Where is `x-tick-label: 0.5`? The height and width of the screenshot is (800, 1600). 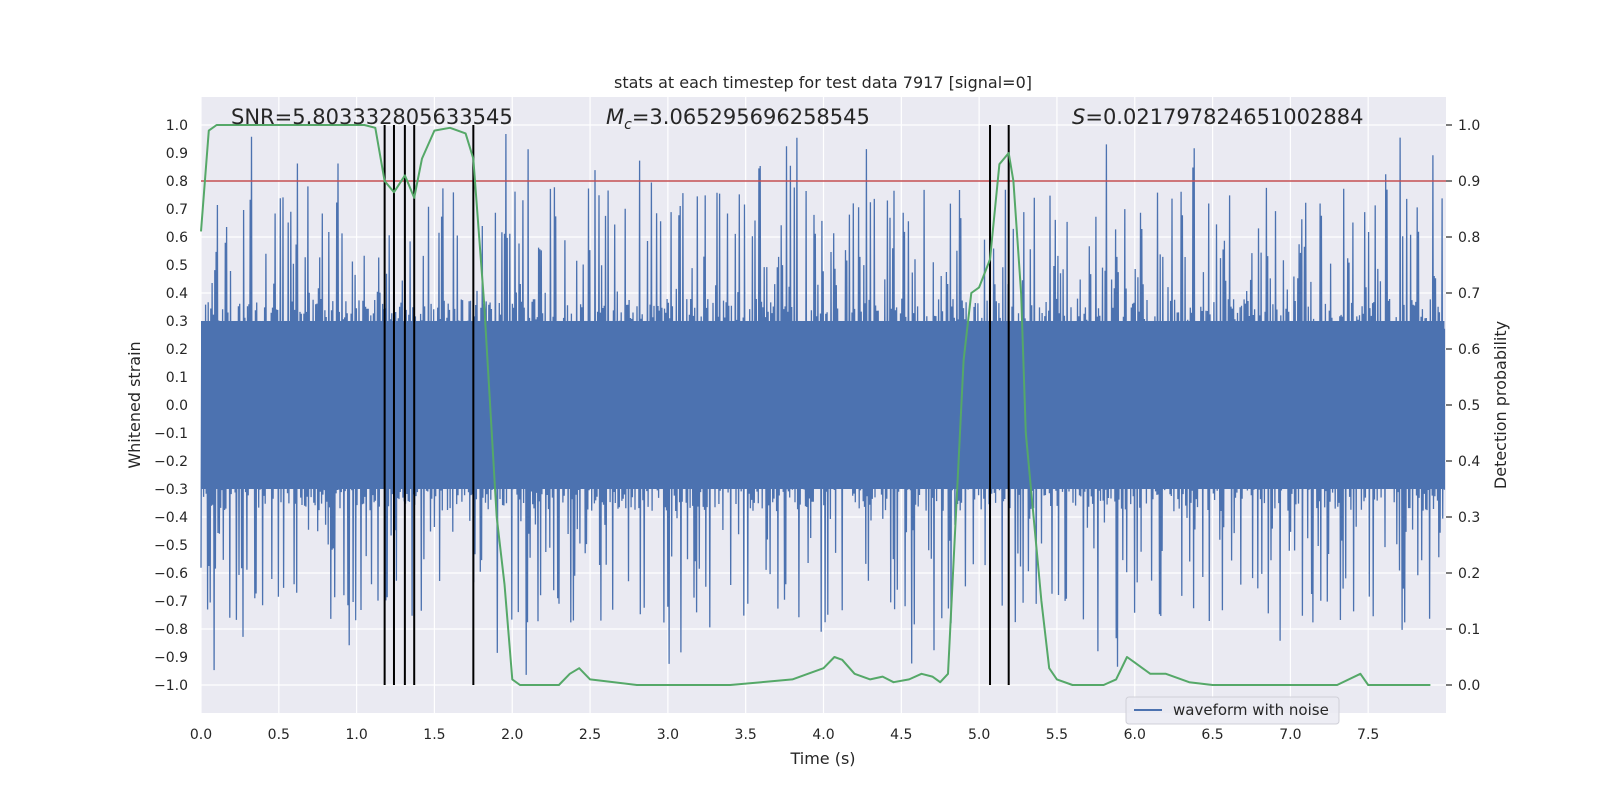 x-tick-label: 0.5 is located at coordinates (279, 735).